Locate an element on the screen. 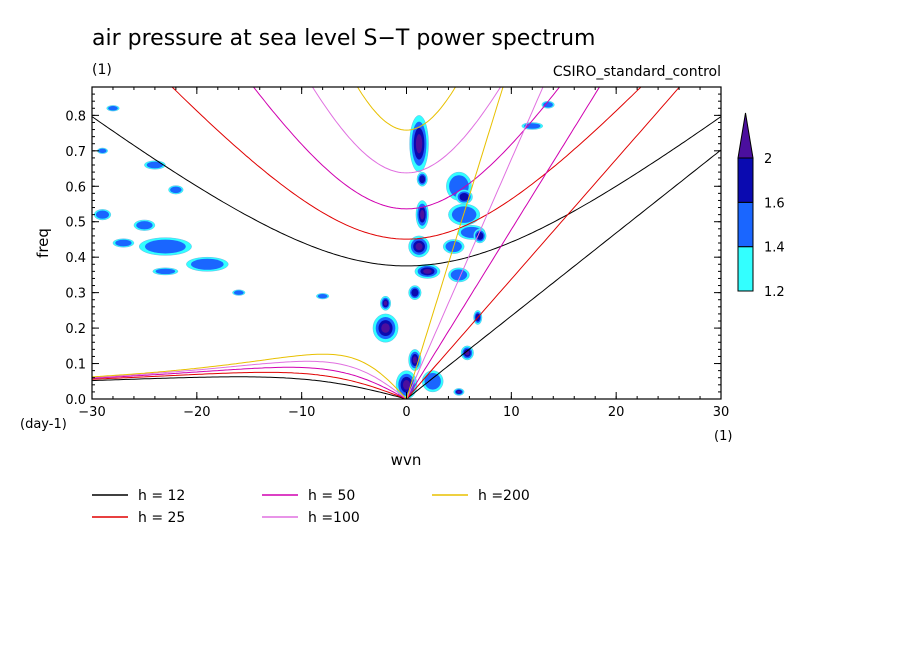  legend: h = 12 h = 25 h = 50 h =100 h =200 is located at coordinates (311, 507).